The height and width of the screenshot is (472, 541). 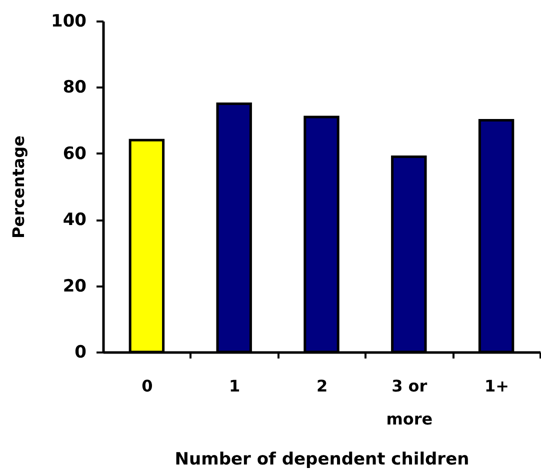 I want to click on x-tick-label: 0, so click(x=147, y=386).